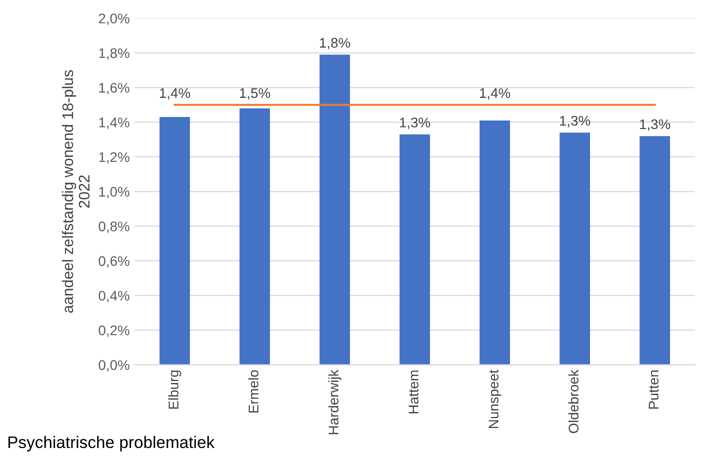  What do you see at coordinates (114, 54) in the screenshot?
I see `y-tick-label: 1,8%` at bounding box center [114, 54].